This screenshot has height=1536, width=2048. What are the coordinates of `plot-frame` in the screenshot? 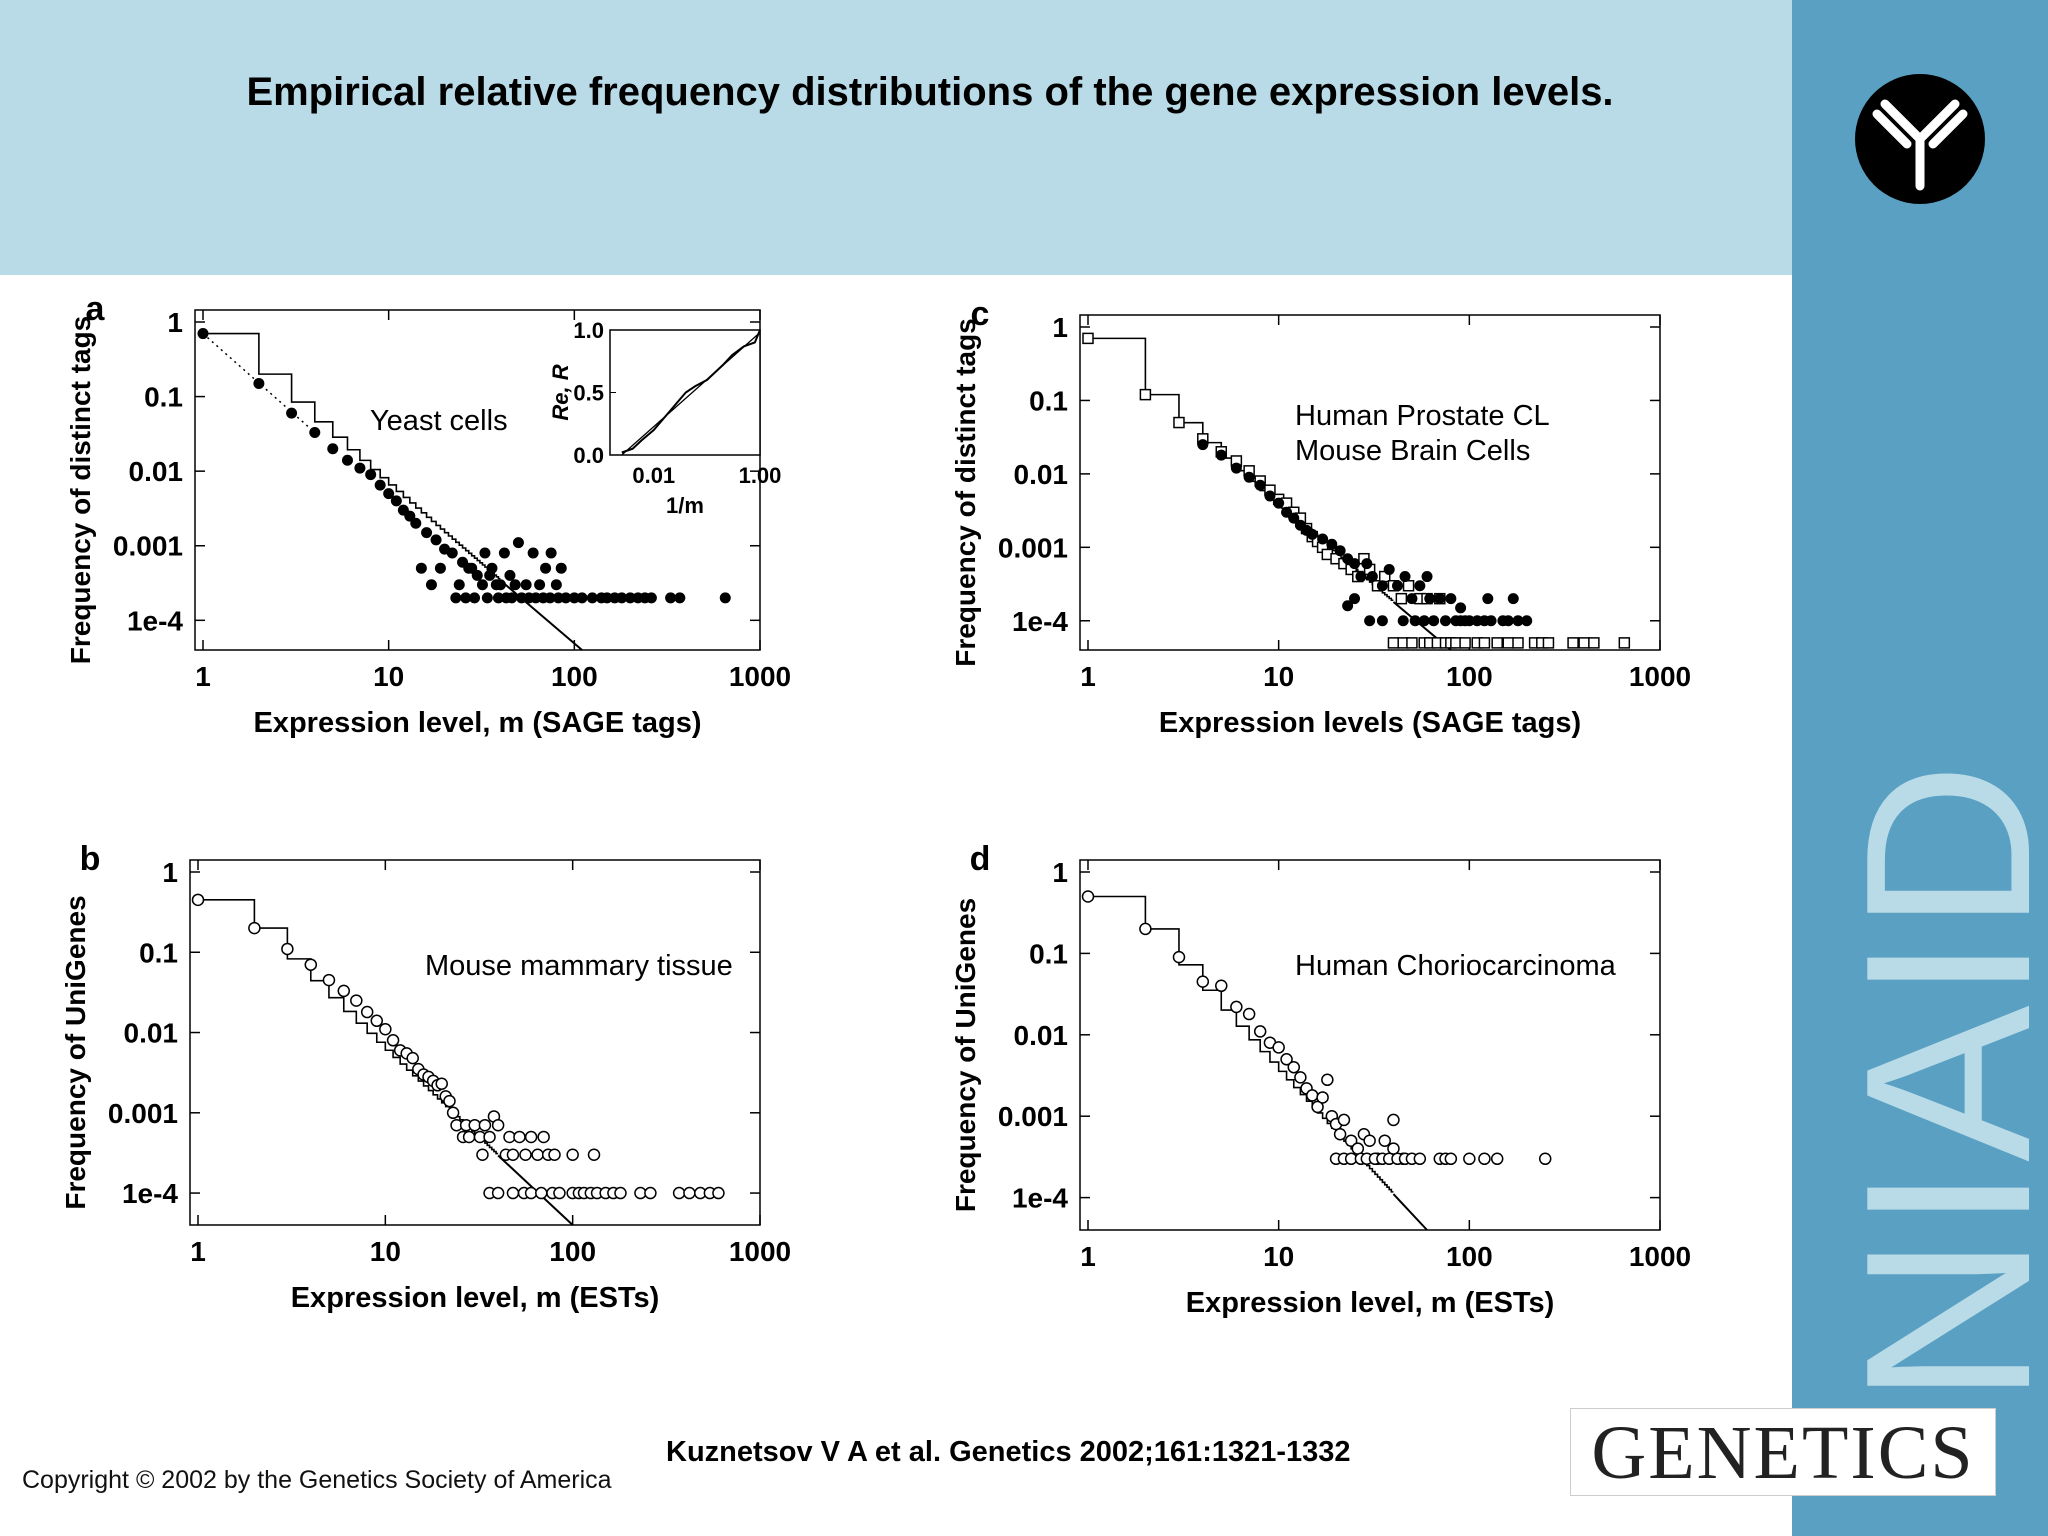 It's located at (1370, 482).